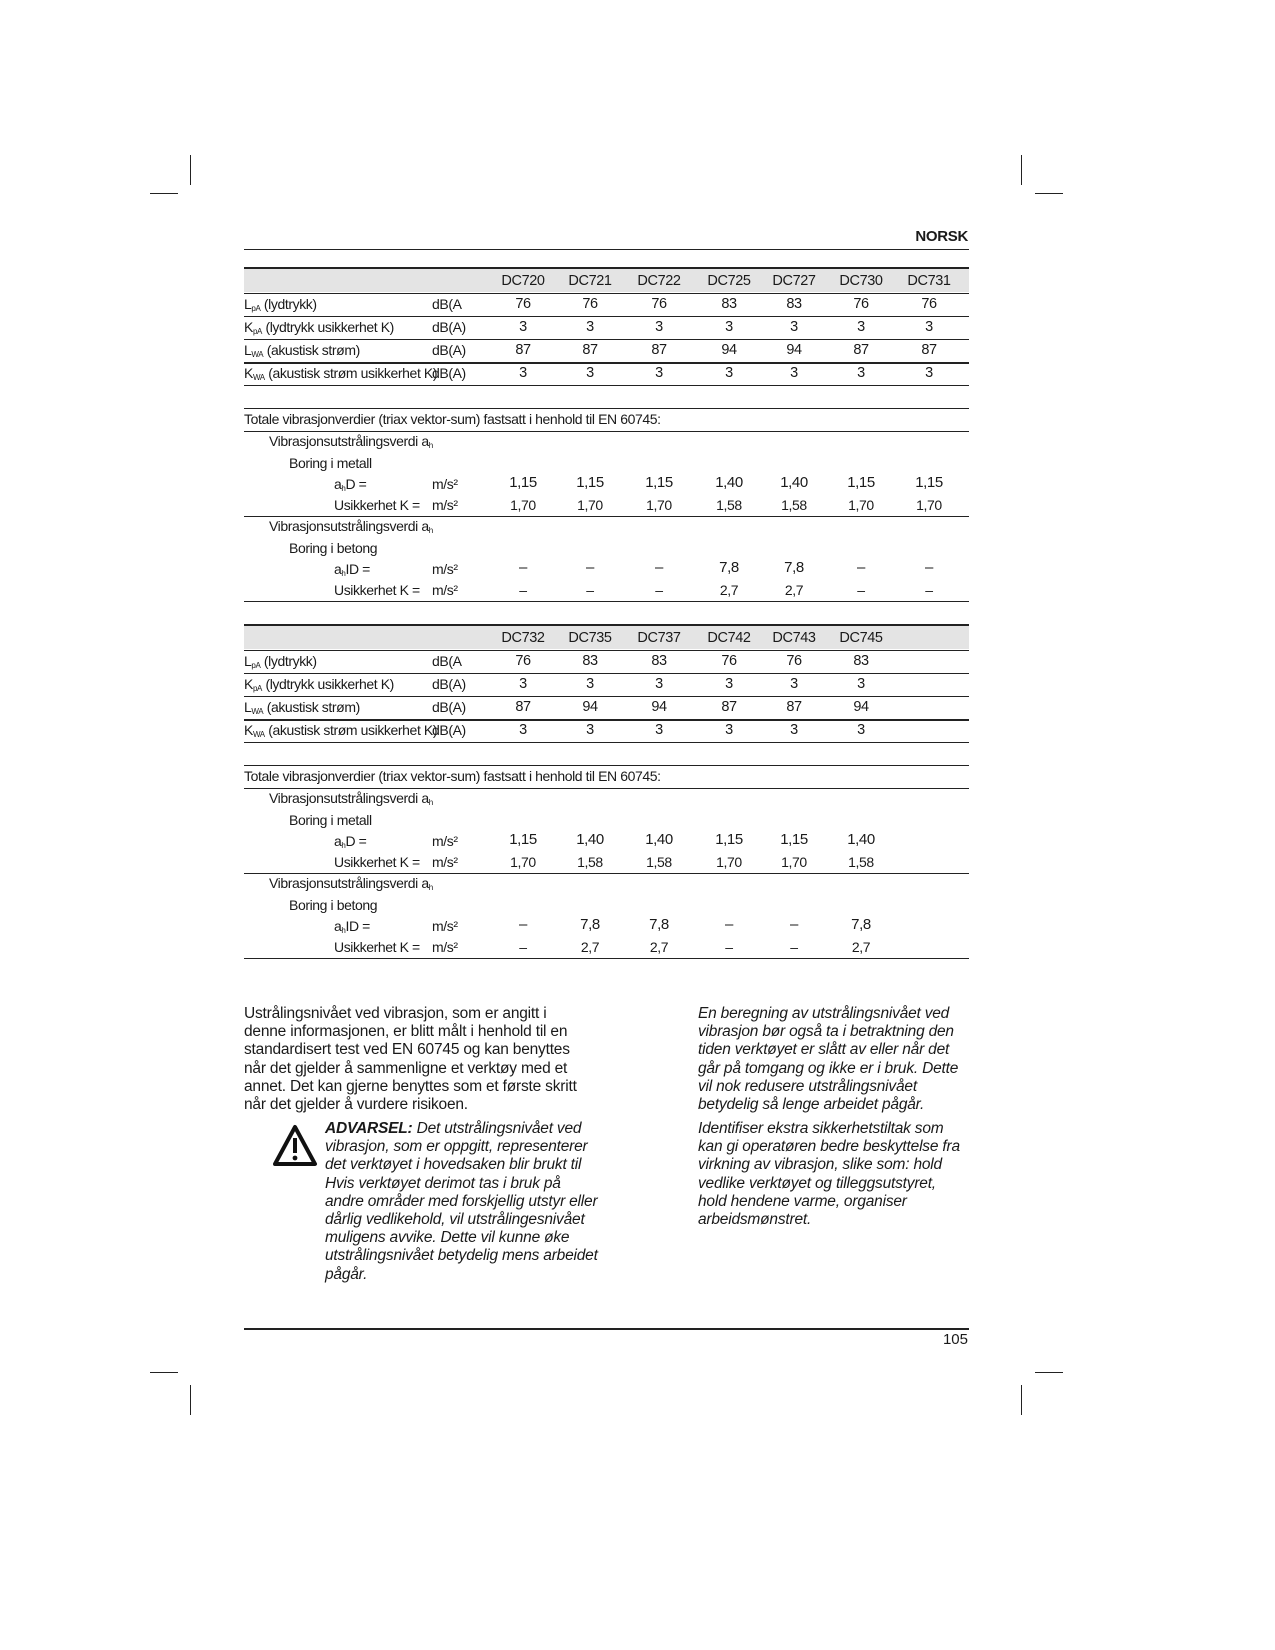 The image size is (1275, 1650). Describe the element at coordinates (729, 281) in the screenshot. I see `model-header: DC725` at that location.